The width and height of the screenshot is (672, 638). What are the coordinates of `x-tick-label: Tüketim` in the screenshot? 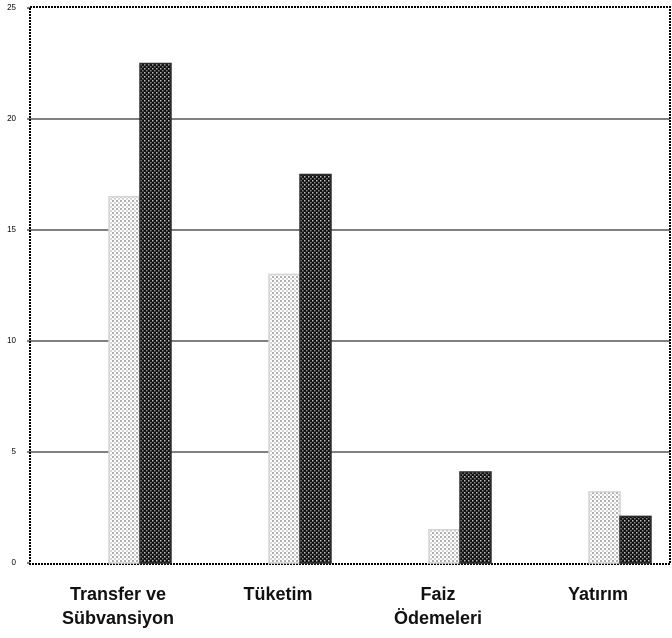 It's located at (278, 594).